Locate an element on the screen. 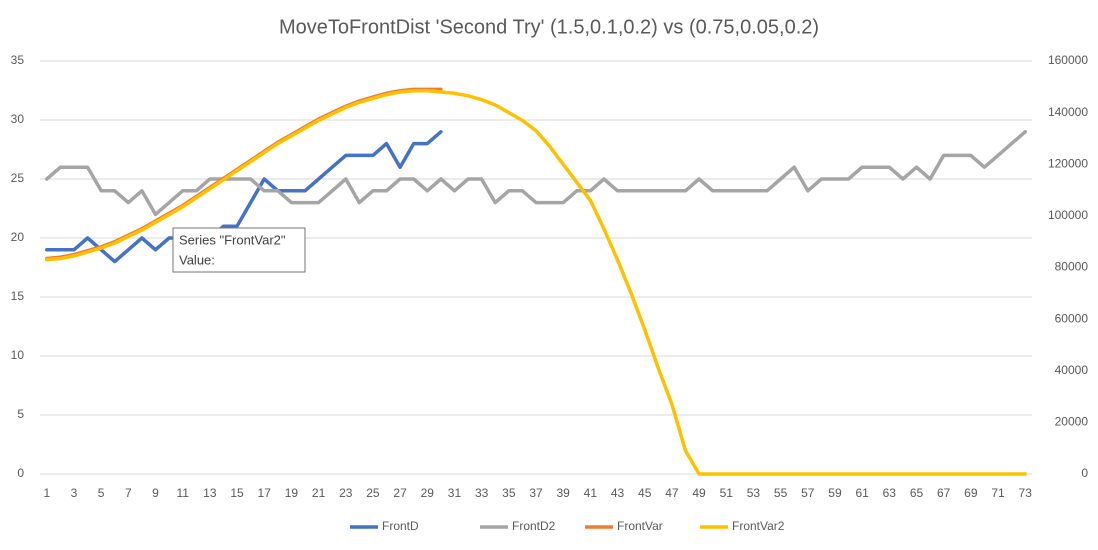 This screenshot has width=1098, height=550. legend-label: FrontD2 is located at coordinates (534, 526).